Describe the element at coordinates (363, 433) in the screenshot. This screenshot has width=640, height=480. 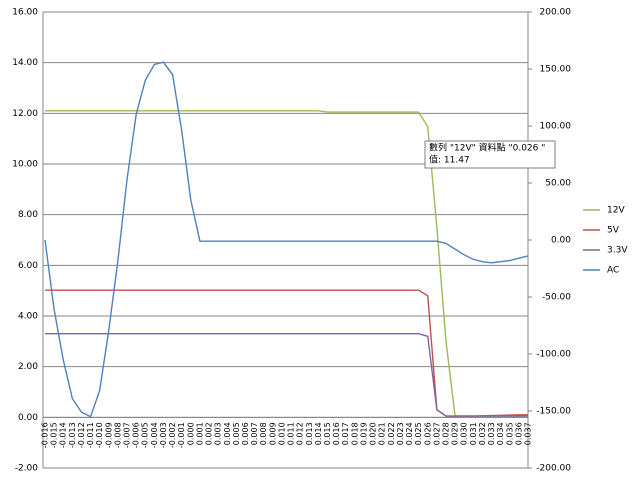
I see `x-tick-label: 0.019` at that location.